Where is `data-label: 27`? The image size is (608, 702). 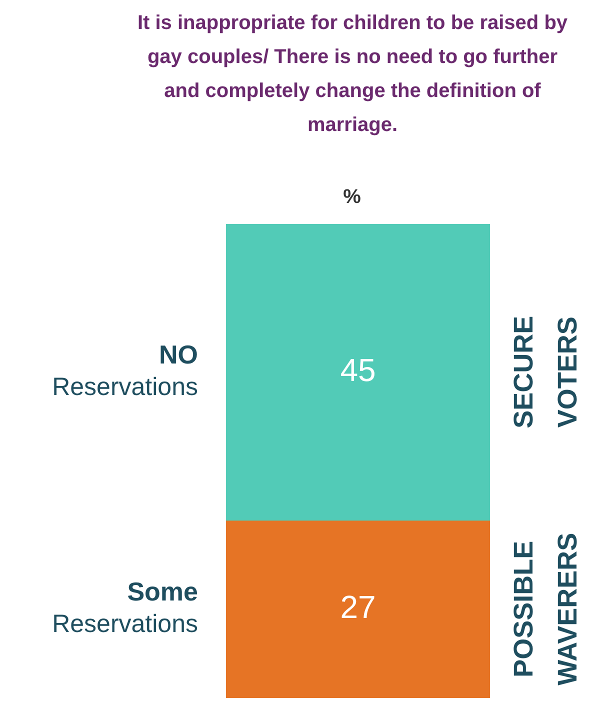 data-label: 27 is located at coordinates (358, 606).